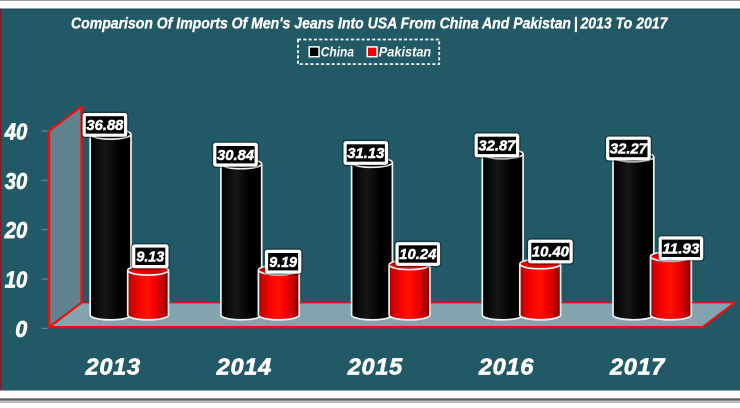  I want to click on svg-text: 32.27, so click(629, 150).